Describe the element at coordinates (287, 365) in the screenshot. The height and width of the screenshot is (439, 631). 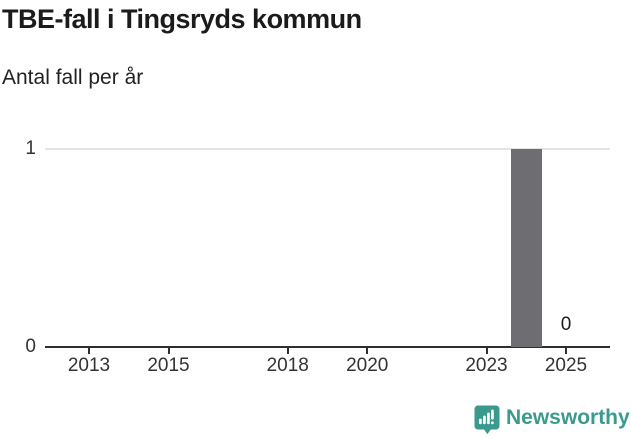
I see `x-tick-label-2018: 2018` at that location.